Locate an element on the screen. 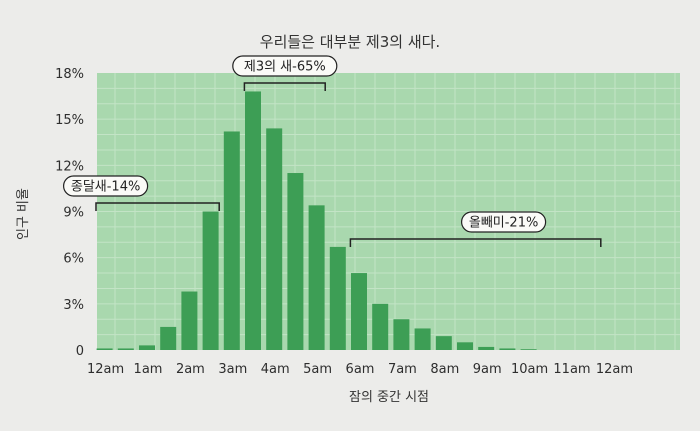 This screenshot has height=431, width=700. x-tick-label: 5am is located at coordinates (317, 369).